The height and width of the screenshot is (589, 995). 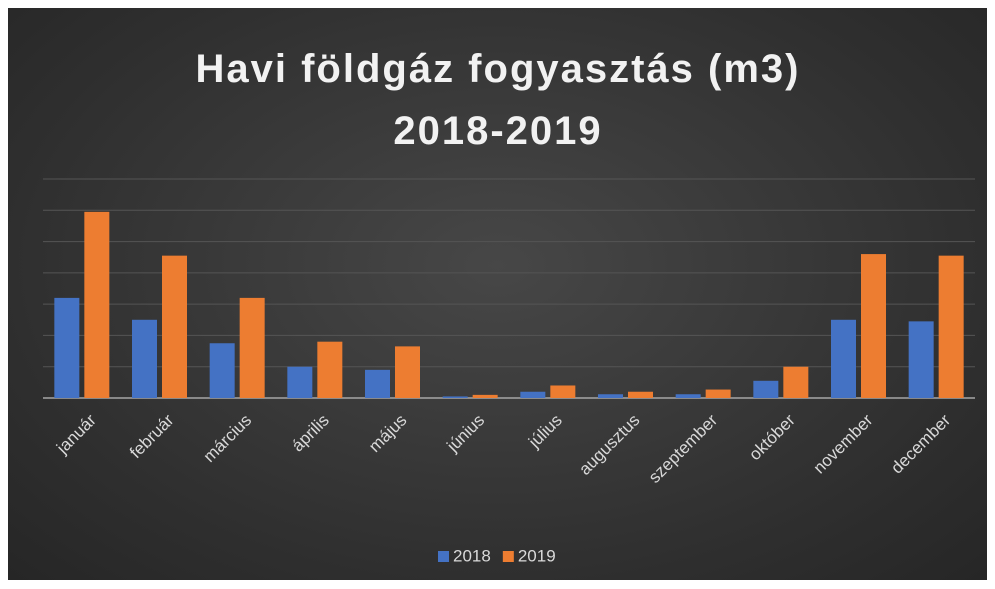 What do you see at coordinates (683, 448) in the screenshot?
I see `x-tick-label: szeptember` at bounding box center [683, 448].